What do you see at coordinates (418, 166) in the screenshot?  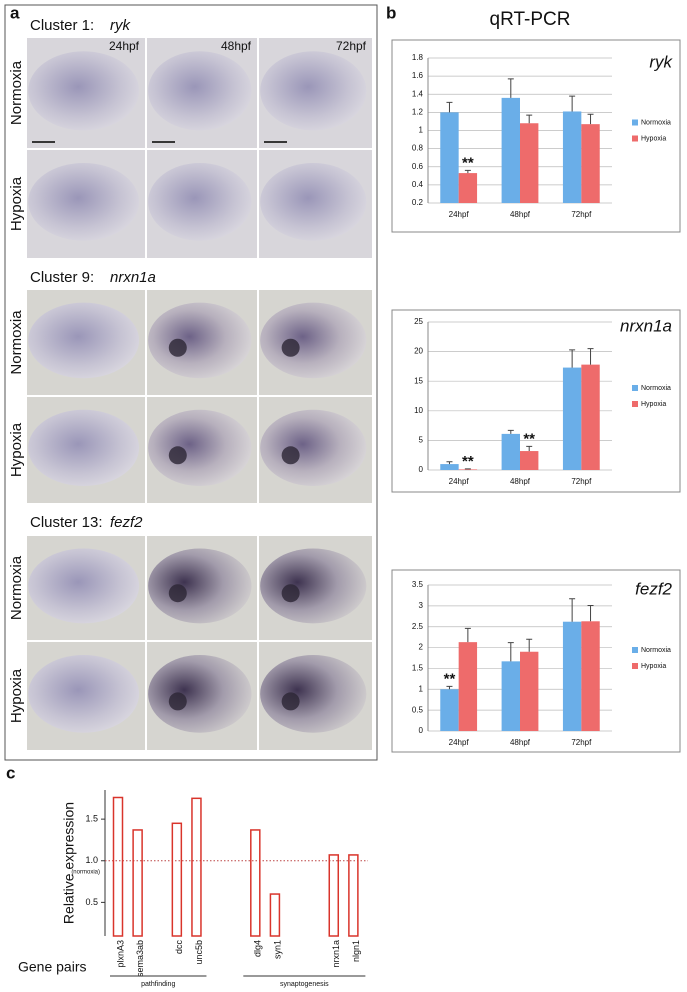 I see `y-tick-label: 0.6` at bounding box center [418, 166].